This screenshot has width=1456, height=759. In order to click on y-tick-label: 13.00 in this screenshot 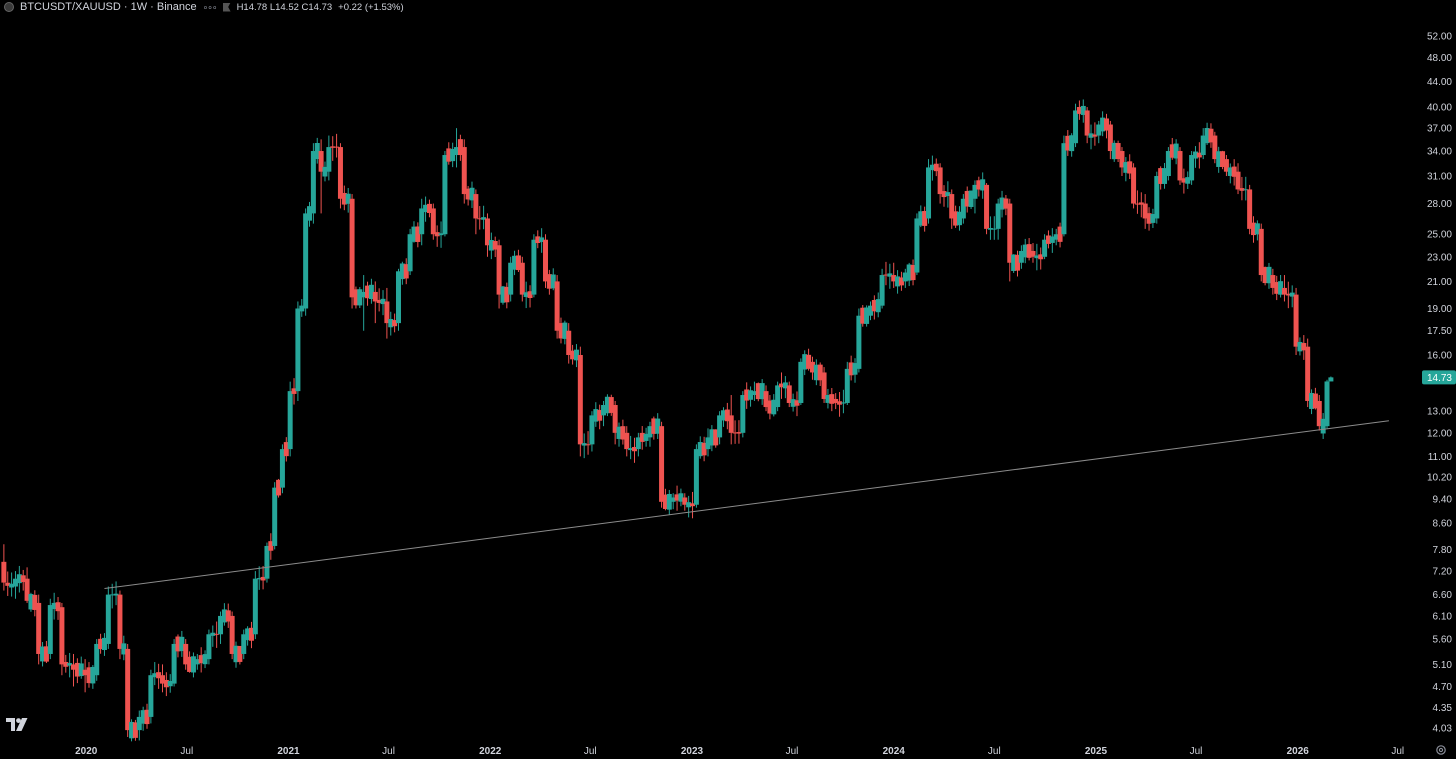, I will do `click(1439, 412)`.